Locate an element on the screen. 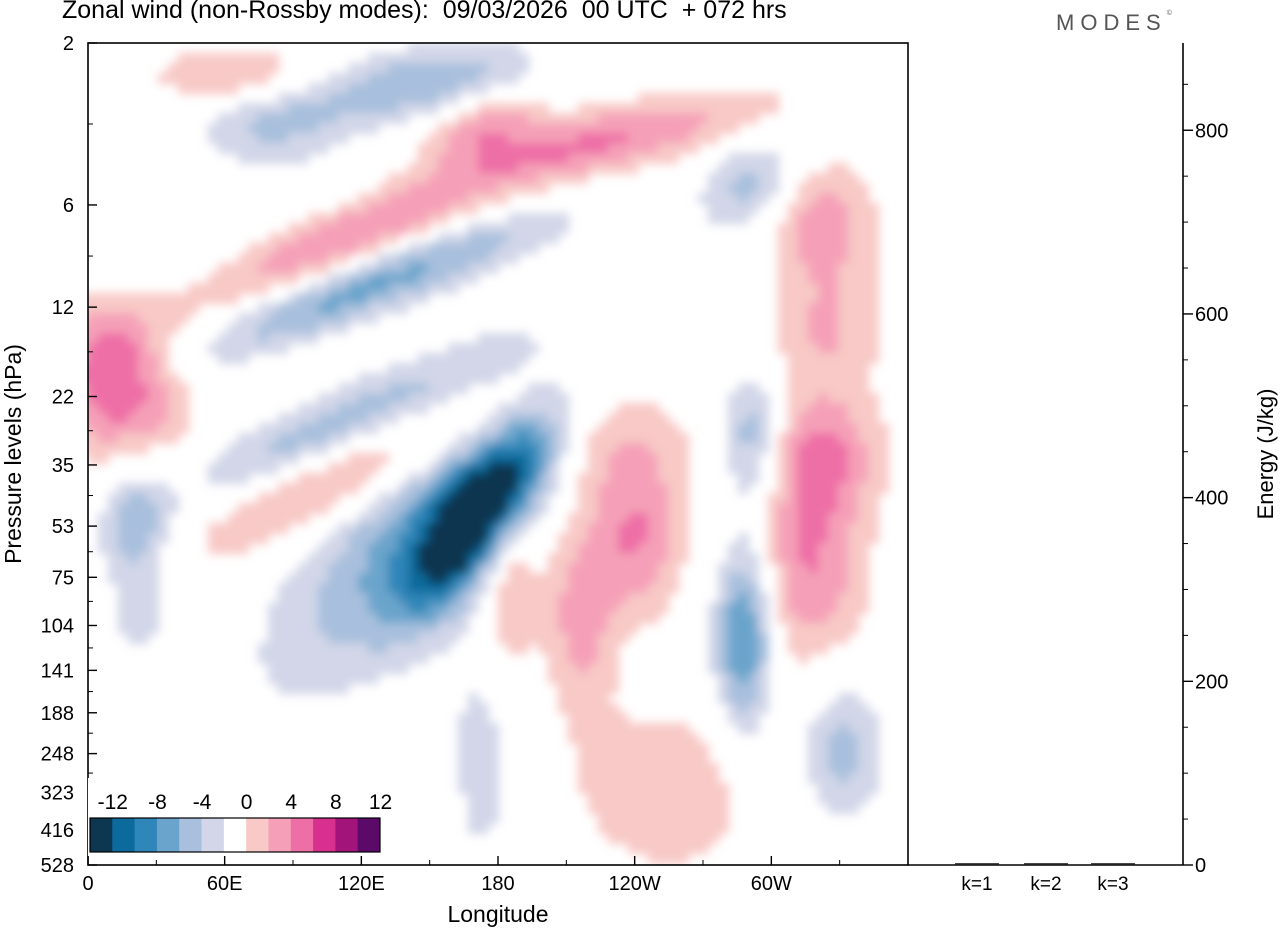 The width and height of the screenshot is (1280, 930). colorbar-swatch is located at coordinates (302, 835).